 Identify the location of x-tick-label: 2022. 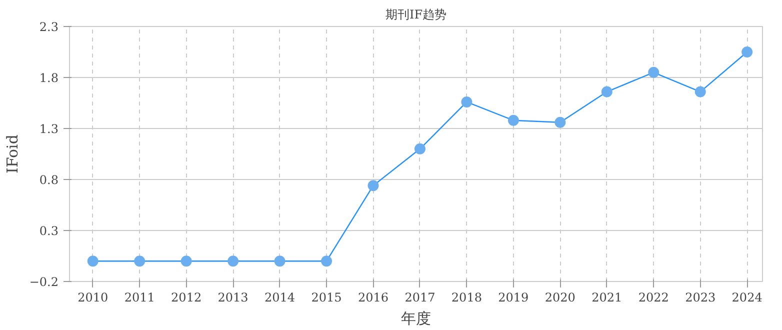
(653, 297).